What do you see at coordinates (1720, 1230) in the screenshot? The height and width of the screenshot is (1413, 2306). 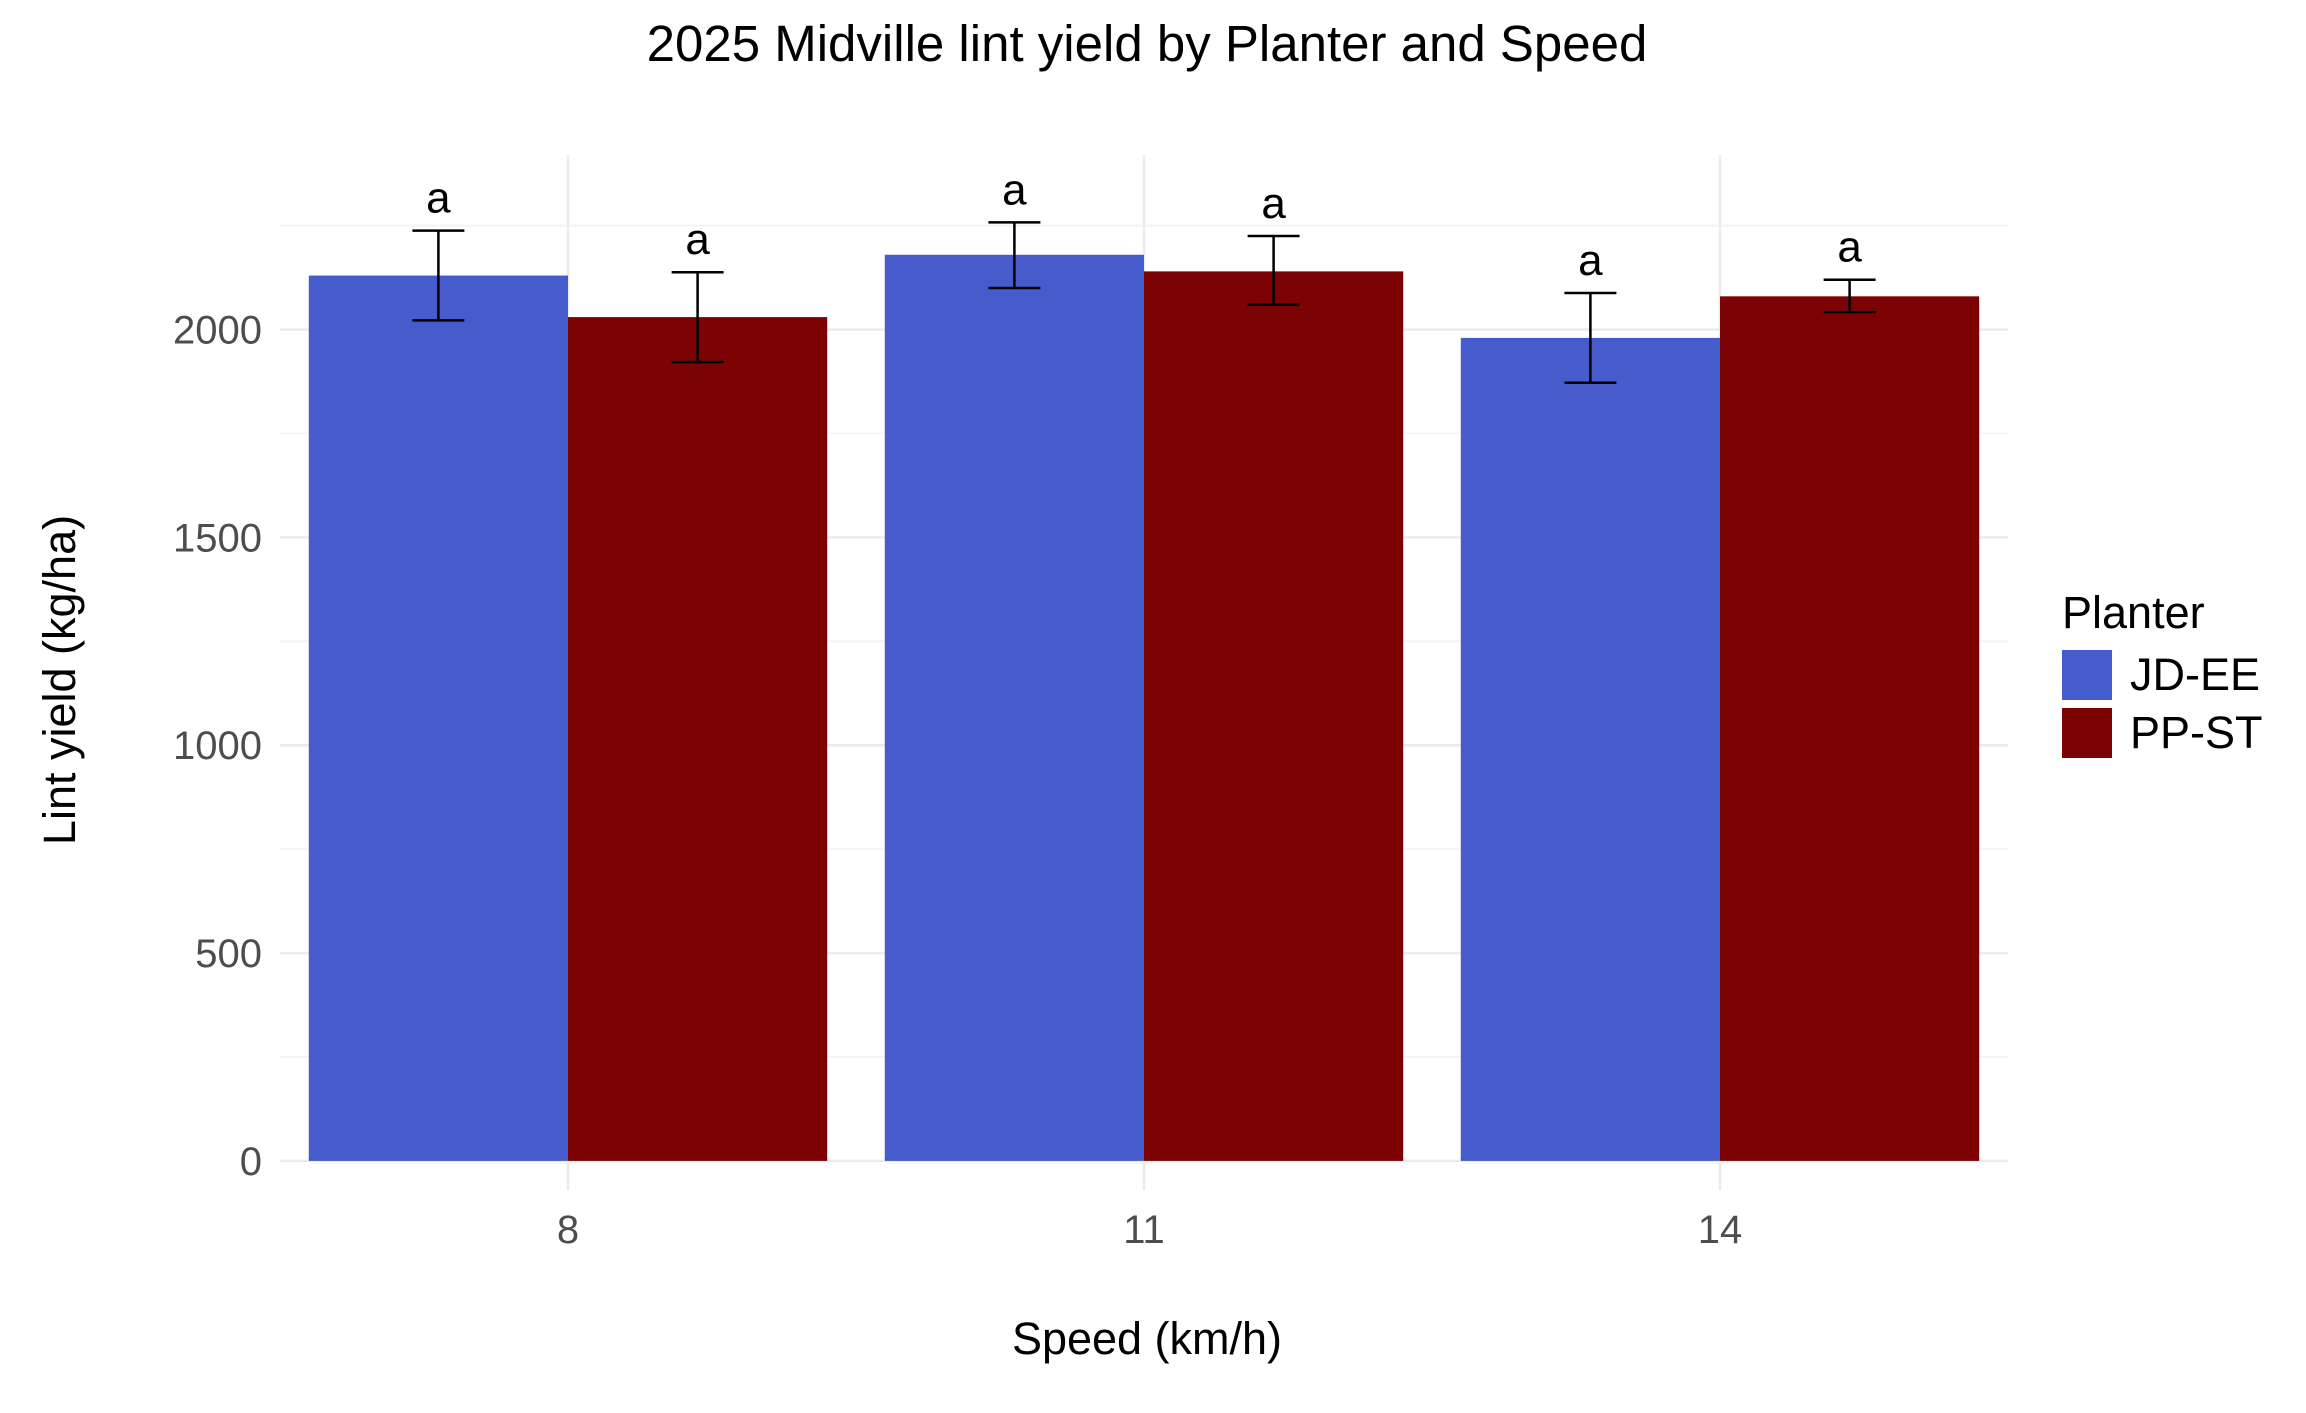 I see `x-tick-label: 14` at bounding box center [1720, 1230].